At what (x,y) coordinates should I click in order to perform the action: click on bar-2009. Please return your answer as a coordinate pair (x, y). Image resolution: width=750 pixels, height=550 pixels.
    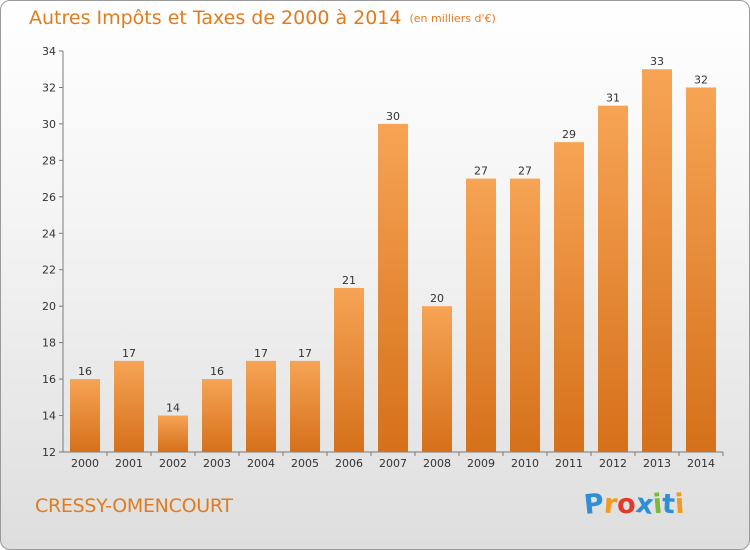
    Looking at the image, I should click on (481, 315).